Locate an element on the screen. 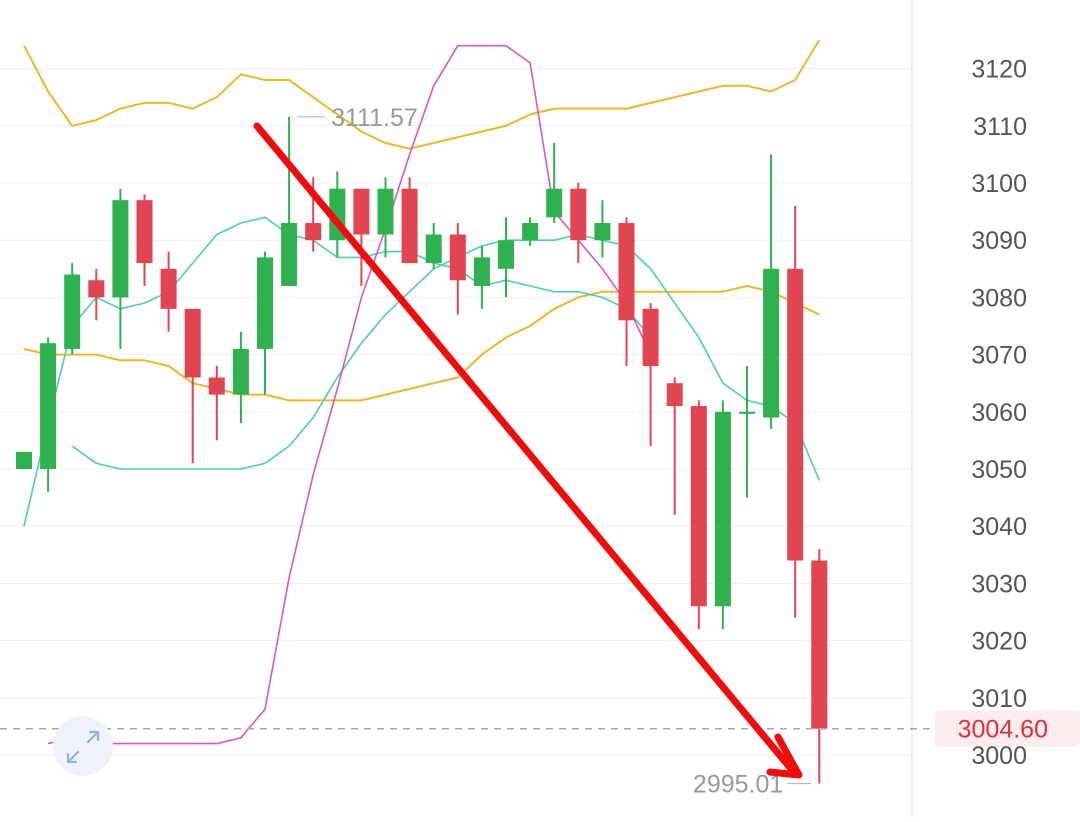 The height and width of the screenshot is (822, 1080). expand-icon-glyph is located at coordinates (83, 747).